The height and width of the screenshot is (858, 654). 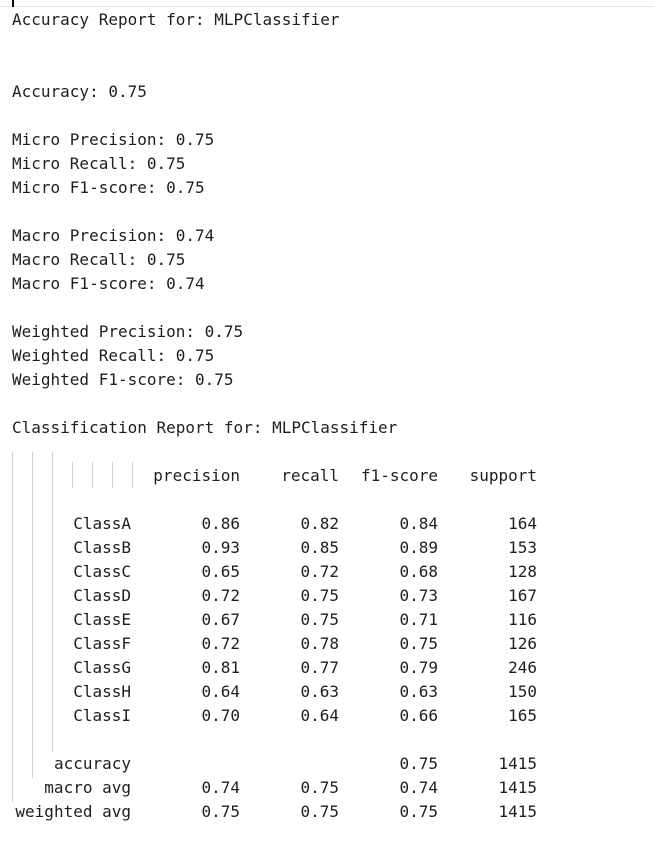 What do you see at coordinates (113, 355) in the screenshot?
I see `weighted-recall-line: Weighted Recall: 0.75` at bounding box center [113, 355].